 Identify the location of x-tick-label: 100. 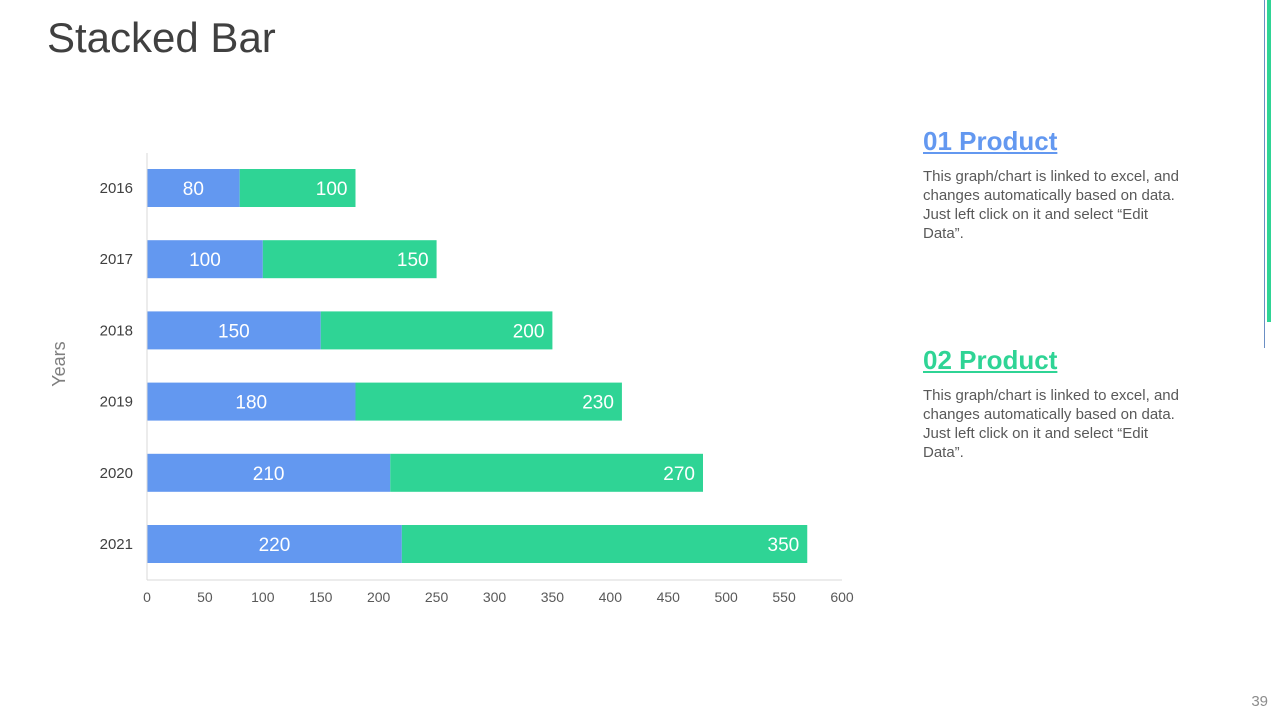
(263, 597).